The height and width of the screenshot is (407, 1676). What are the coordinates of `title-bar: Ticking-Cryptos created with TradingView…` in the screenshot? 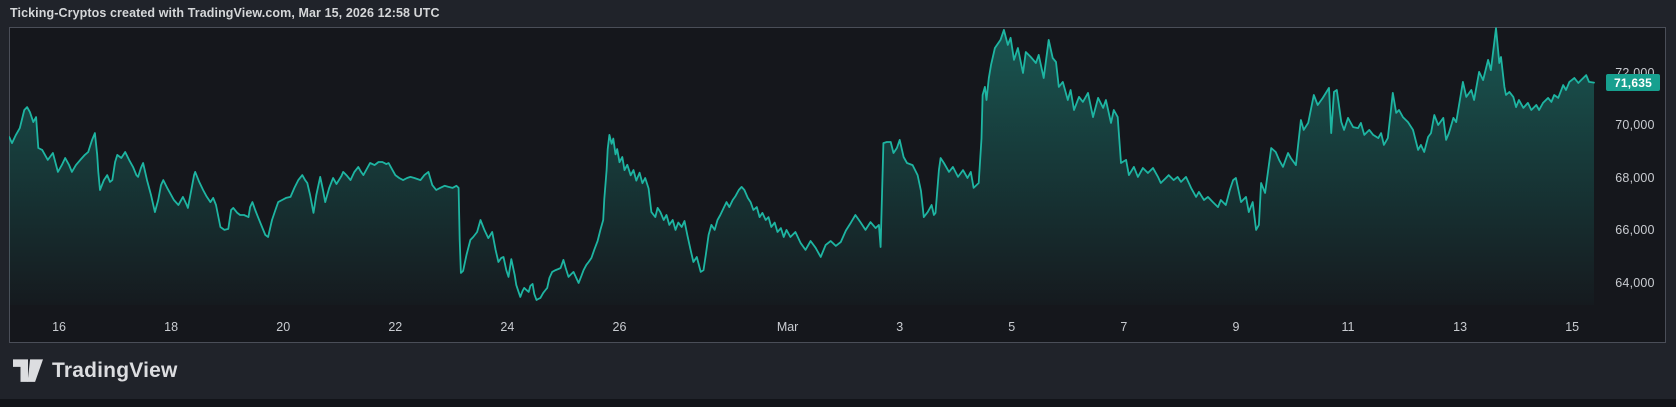 It's located at (838, 13).